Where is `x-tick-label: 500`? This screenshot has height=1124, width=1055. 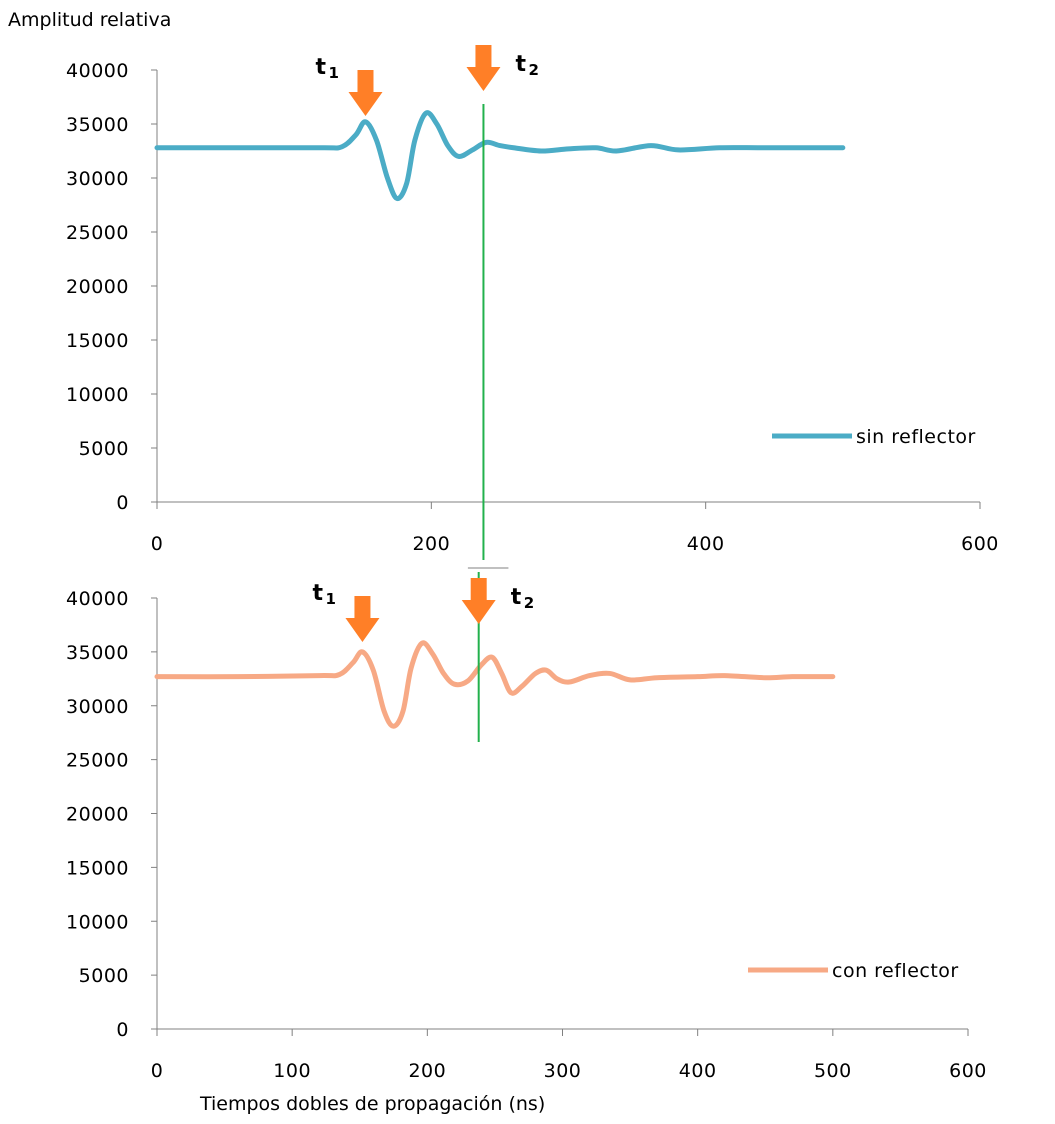 x-tick-label: 500 is located at coordinates (833, 1071).